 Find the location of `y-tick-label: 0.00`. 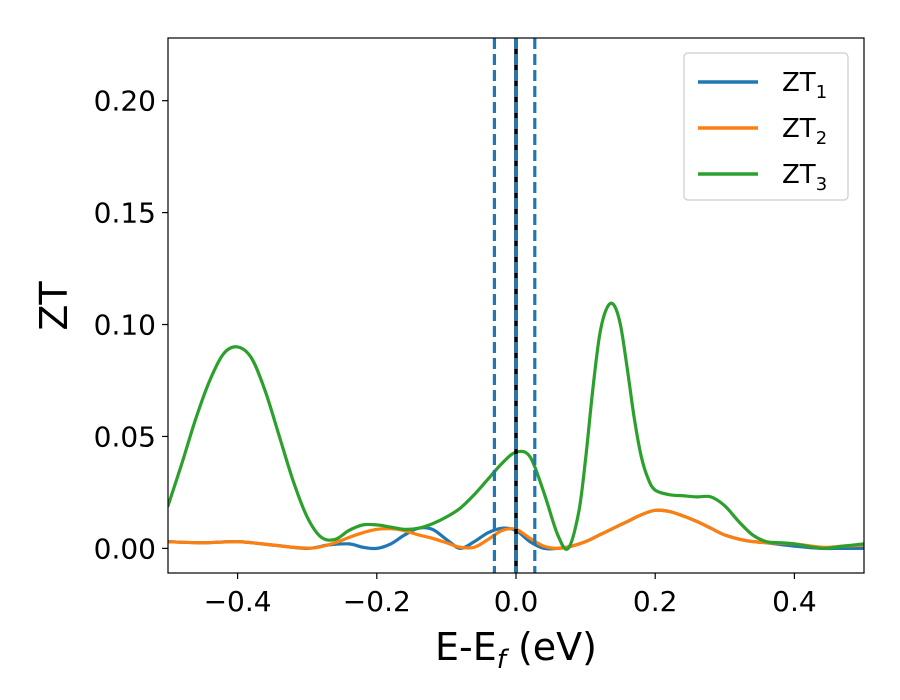

y-tick-label: 0.00 is located at coordinates (125, 548).